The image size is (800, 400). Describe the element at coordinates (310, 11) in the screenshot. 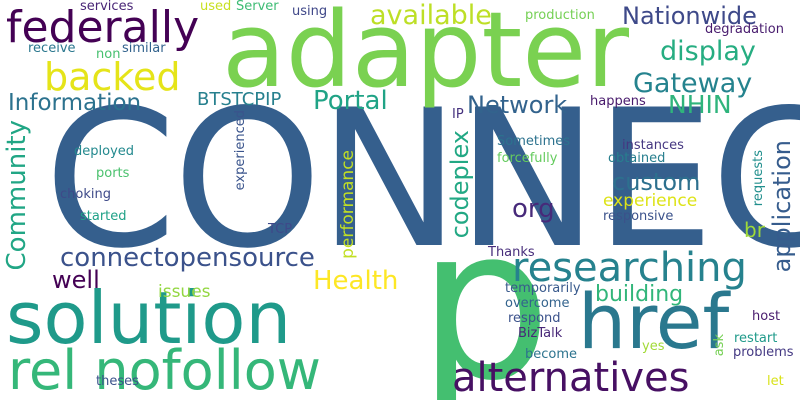

I see `word-using: using` at that location.